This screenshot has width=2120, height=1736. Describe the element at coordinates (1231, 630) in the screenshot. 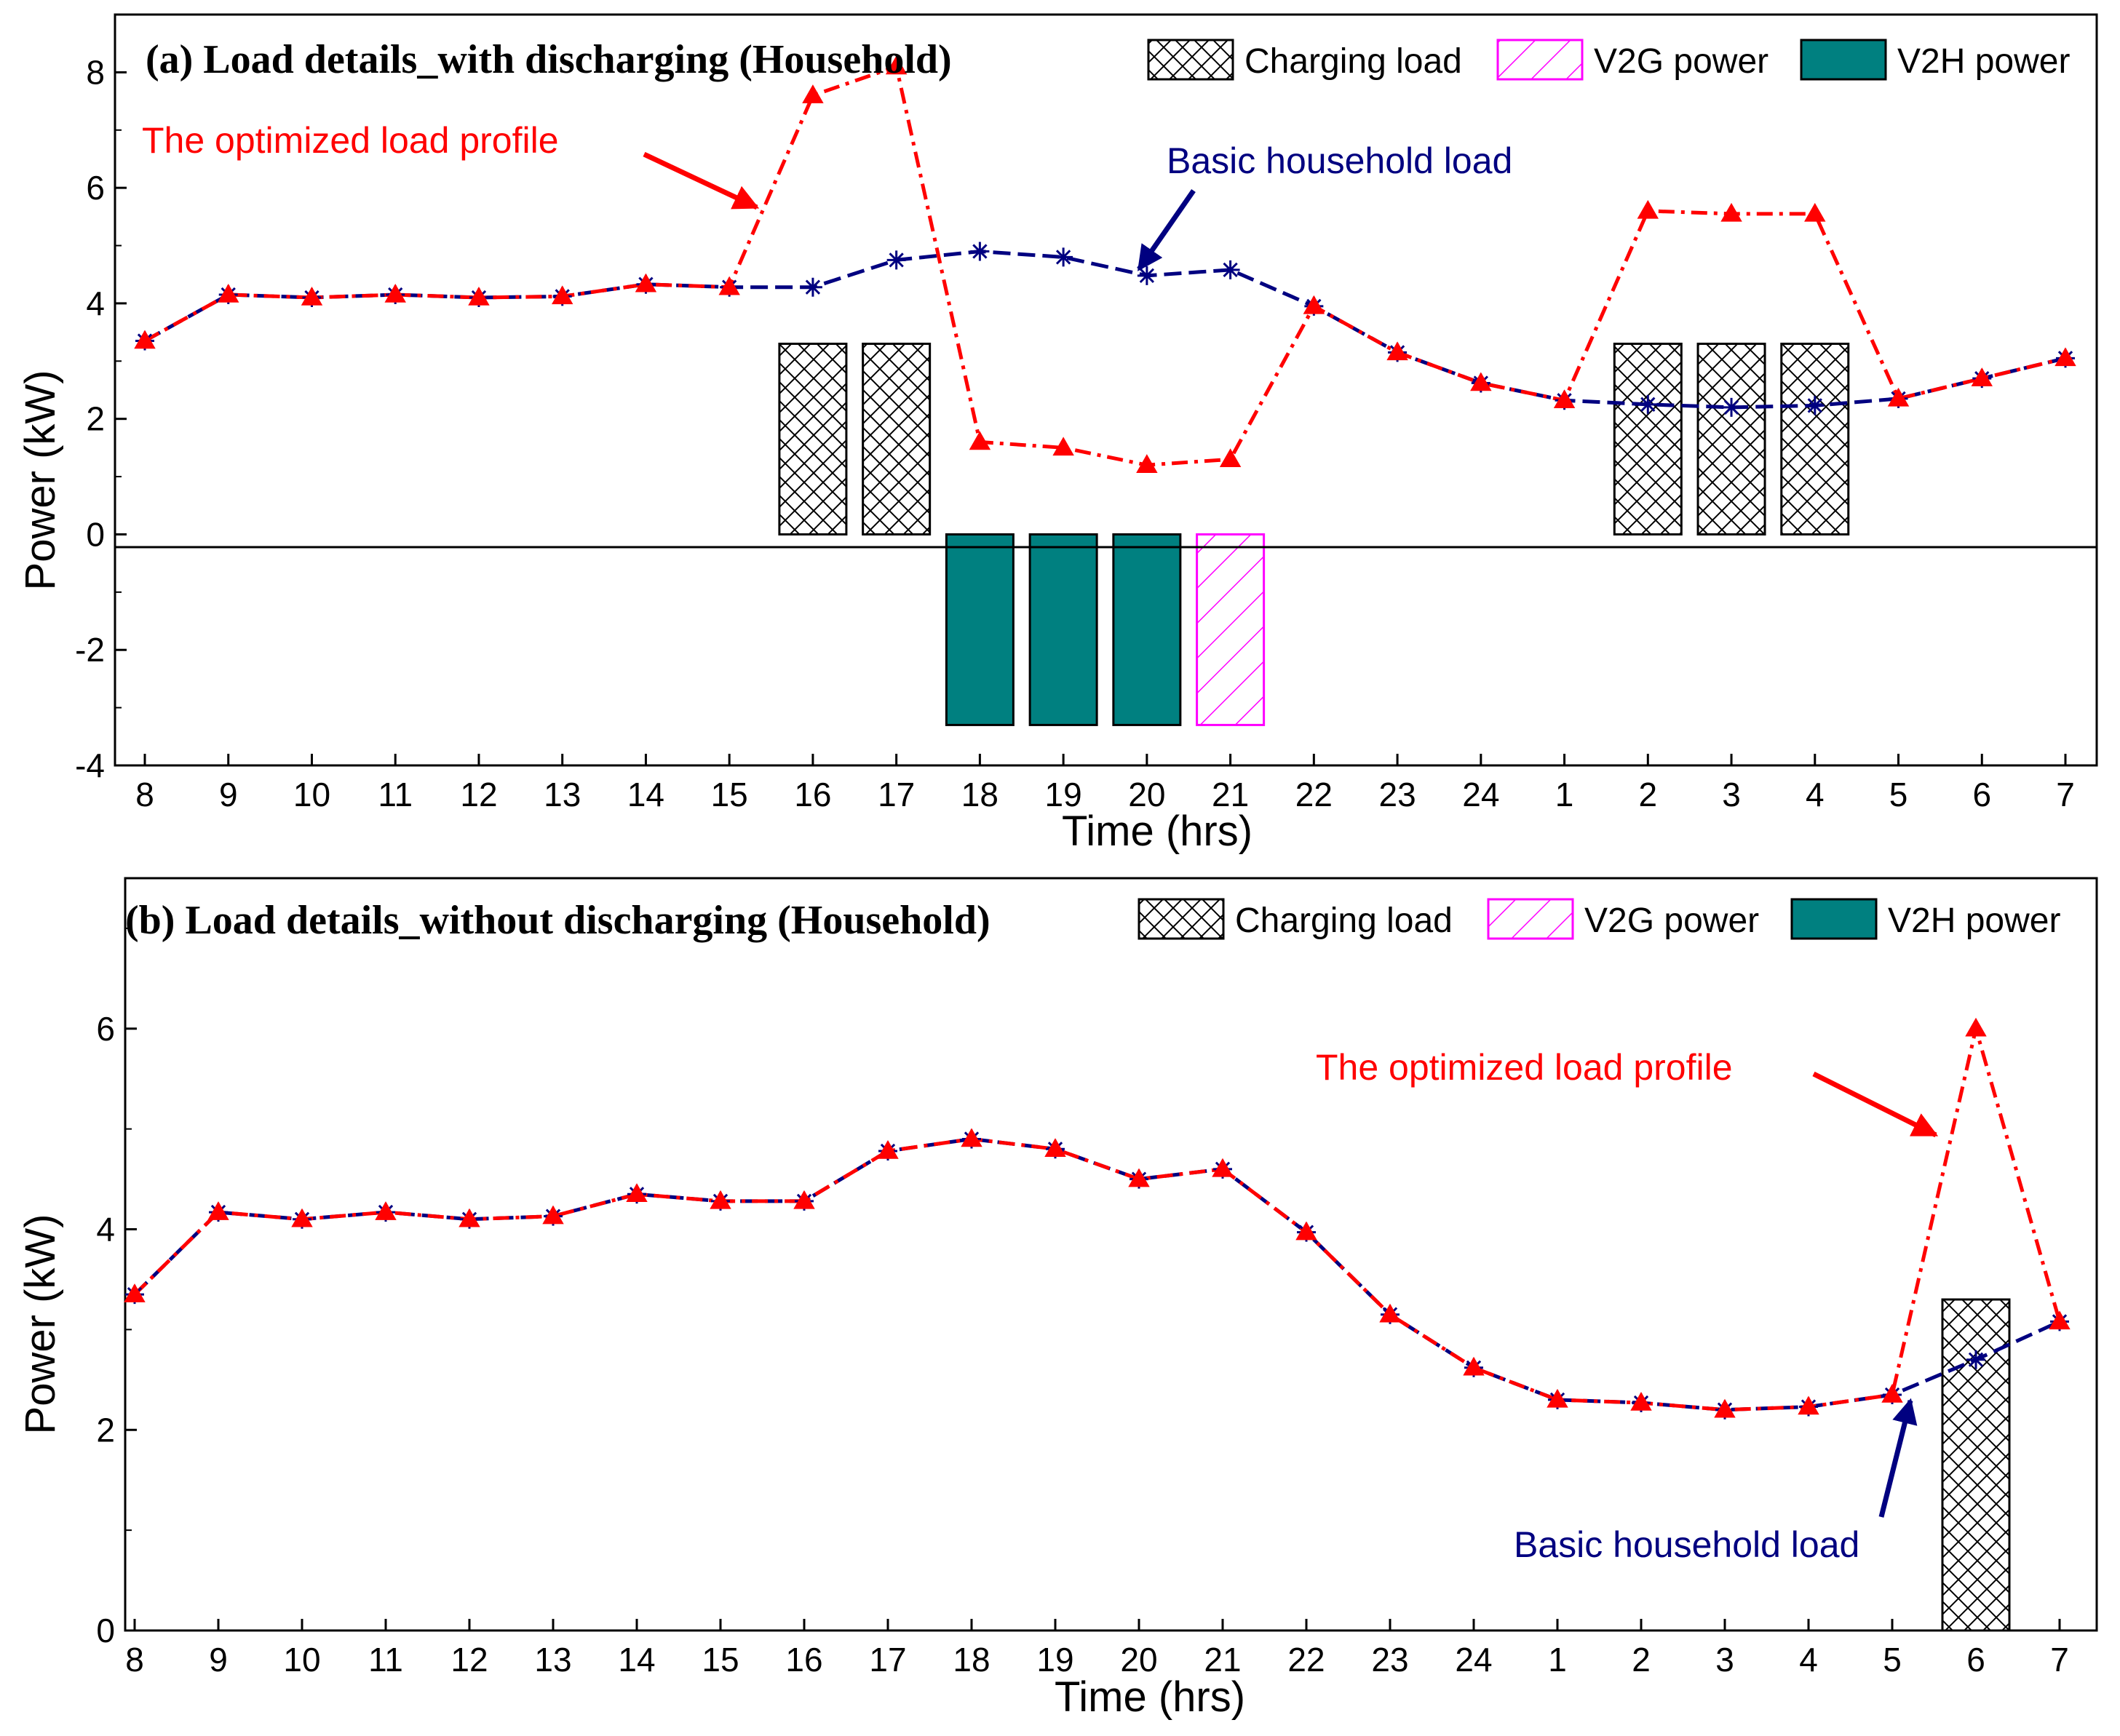

I see `v2g-power-bar` at that location.